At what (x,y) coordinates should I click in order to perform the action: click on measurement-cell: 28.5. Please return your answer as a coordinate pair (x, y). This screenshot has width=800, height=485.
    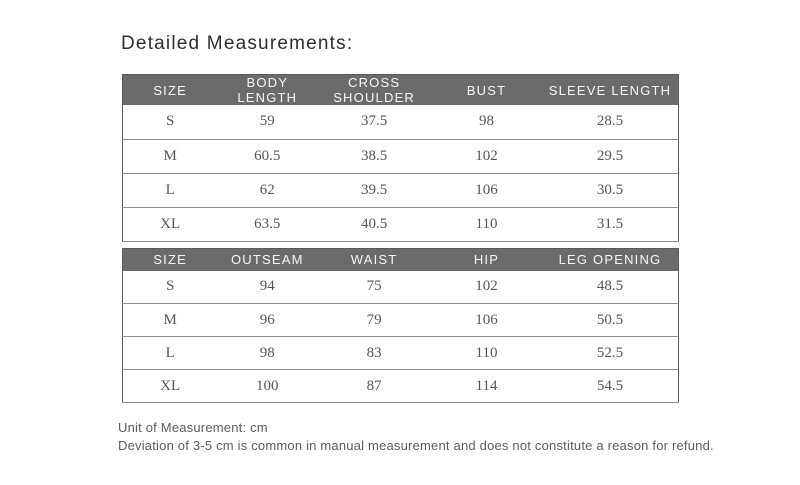
    Looking at the image, I should click on (610, 121).